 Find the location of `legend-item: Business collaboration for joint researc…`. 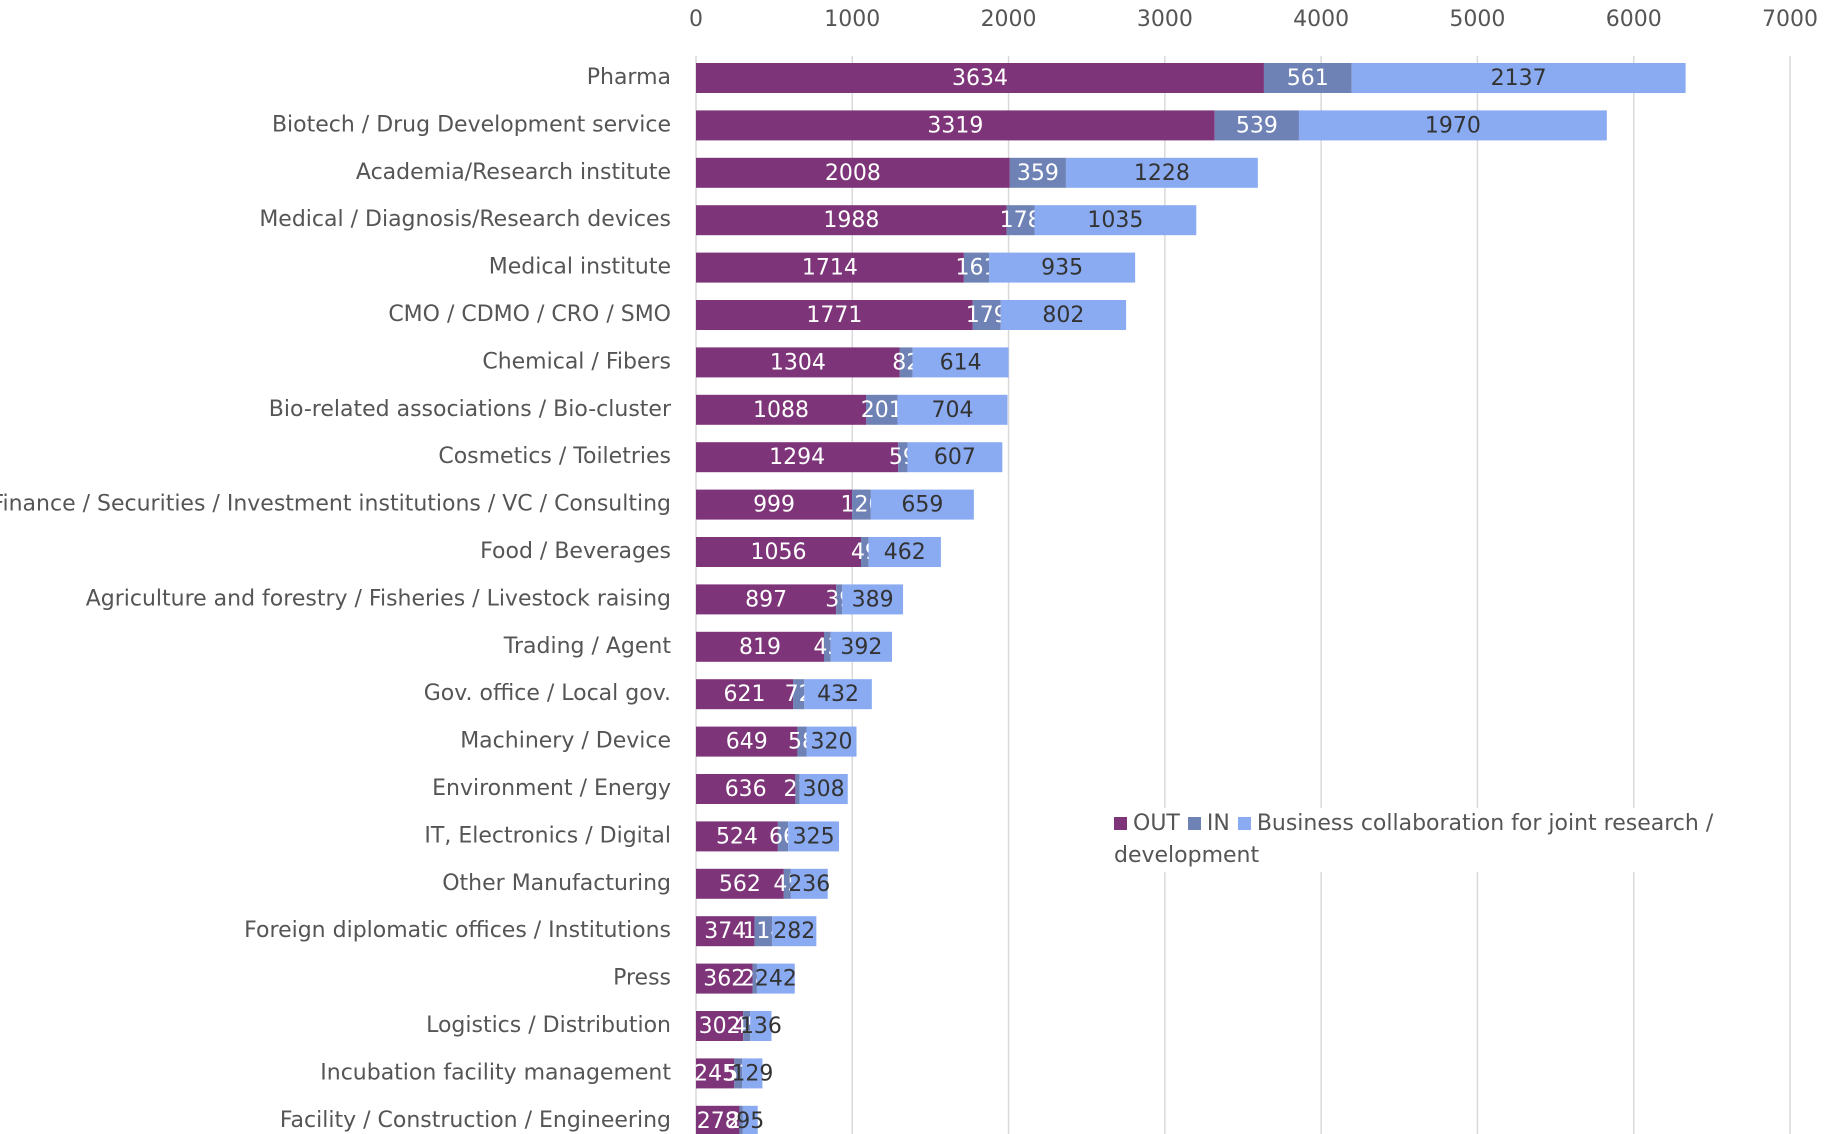

legend-item: Business collaboration for joint researc… is located at coordinates (1413, 839).